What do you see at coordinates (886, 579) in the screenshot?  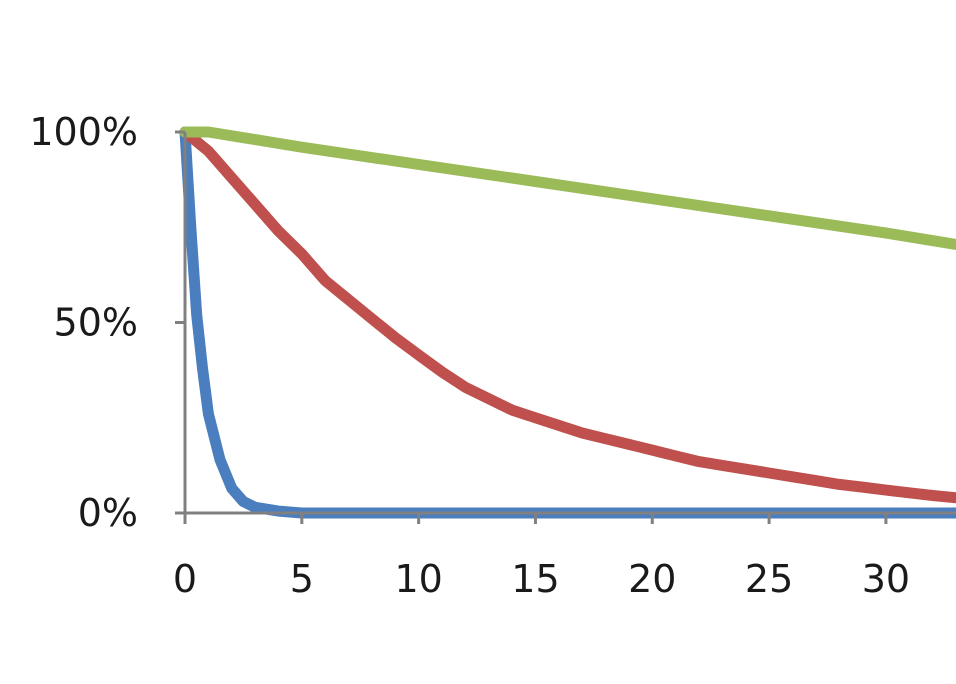 I see `x-tick-label-6: 30` at bounding box center [886, 579].